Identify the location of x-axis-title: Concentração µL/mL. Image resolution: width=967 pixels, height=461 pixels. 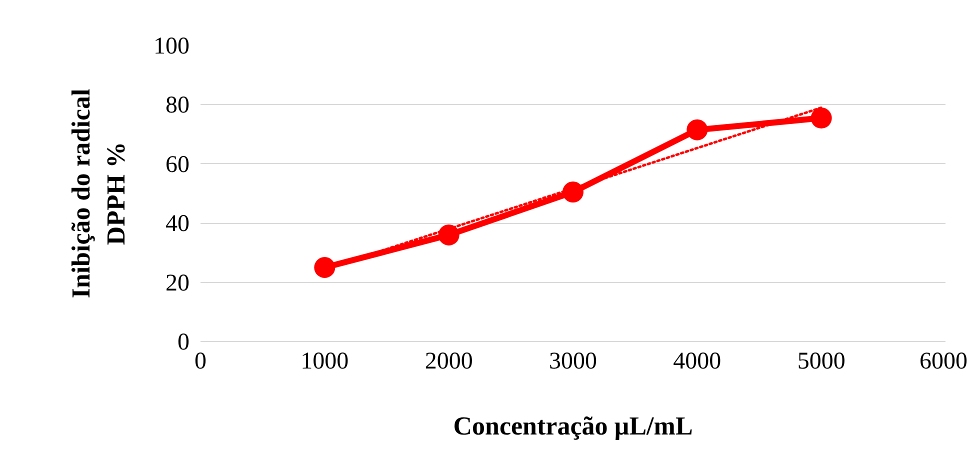
(573, 426).